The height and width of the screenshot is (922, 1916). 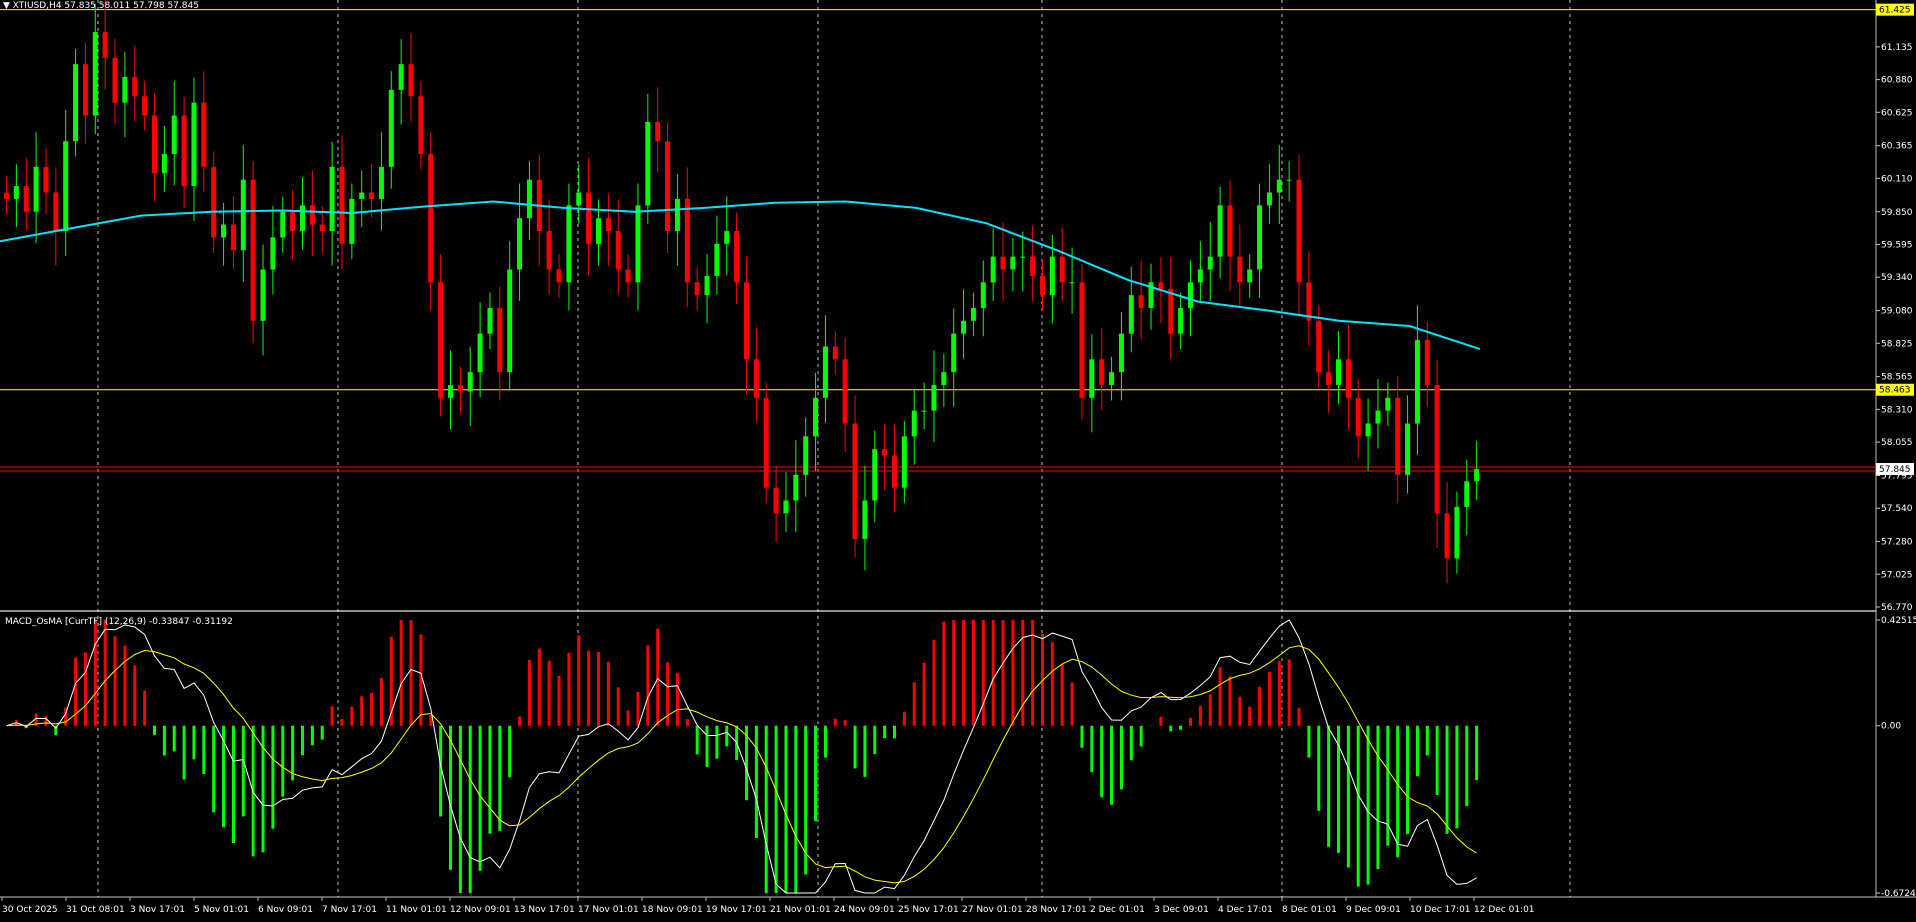 What do you see at coordinates (928, 910) in the screenshot?
I see `time-tick-label: 25 Nov 17:01` at bounding box center [928, 910].